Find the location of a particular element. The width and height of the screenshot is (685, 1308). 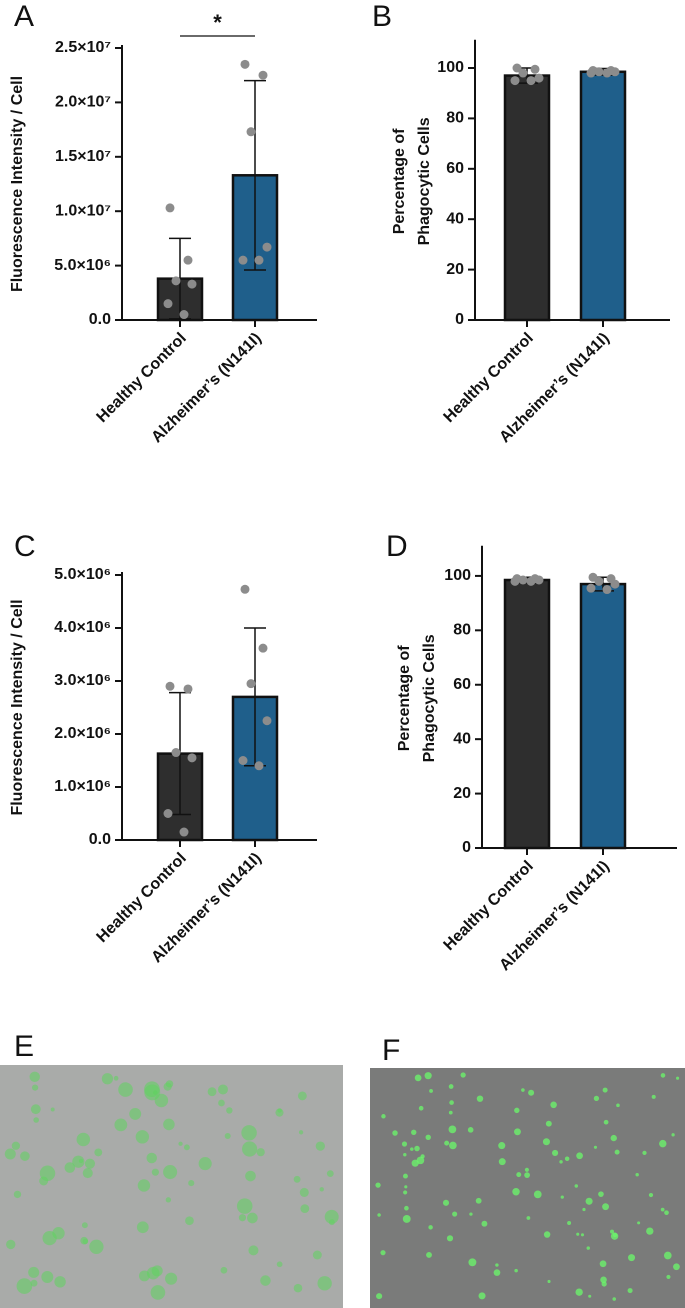

y-tick-label: 5.0×10⁶ is located at coordinates (82, 574).